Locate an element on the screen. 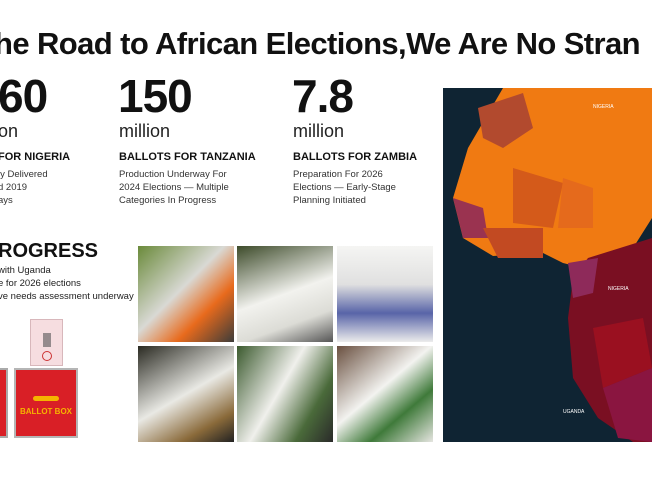 The image size is (652, 480). stat-number: 7.8 is located at coordinates (323, 96).